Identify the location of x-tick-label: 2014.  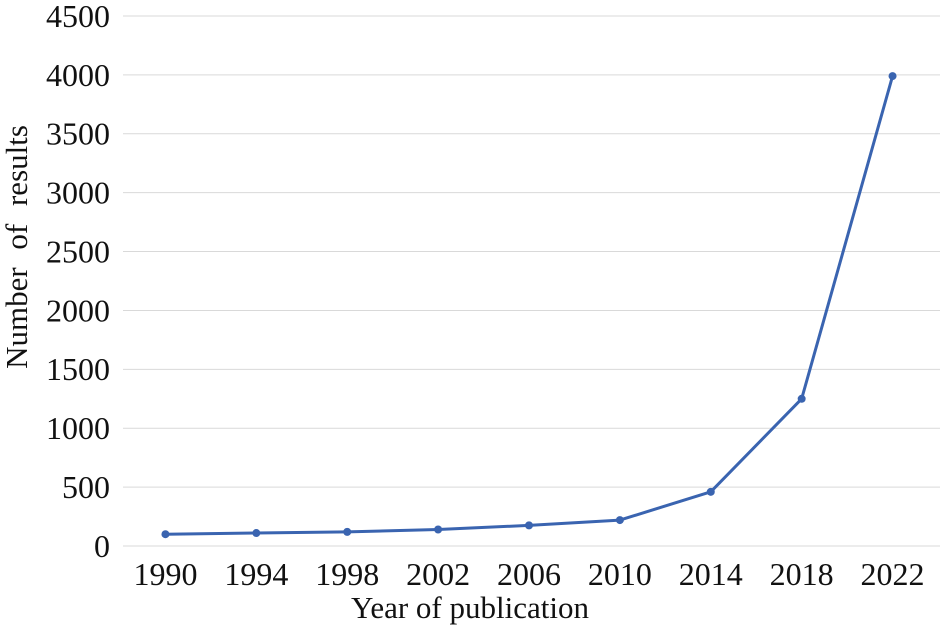
(711, 574).